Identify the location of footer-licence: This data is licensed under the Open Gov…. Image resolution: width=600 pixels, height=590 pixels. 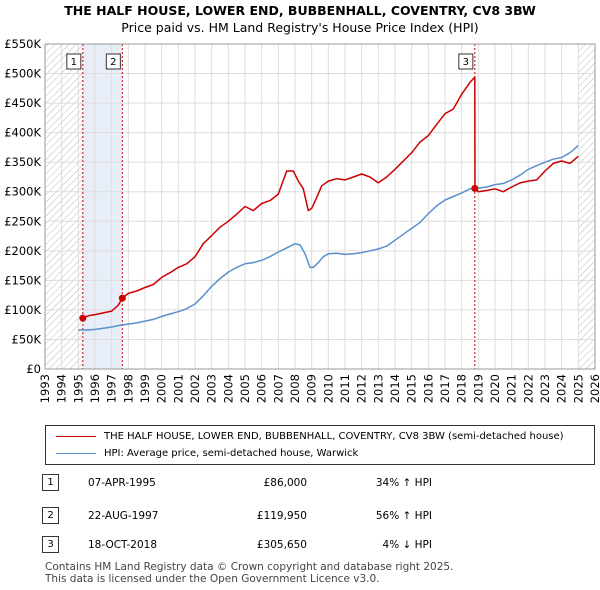
(212, 579).